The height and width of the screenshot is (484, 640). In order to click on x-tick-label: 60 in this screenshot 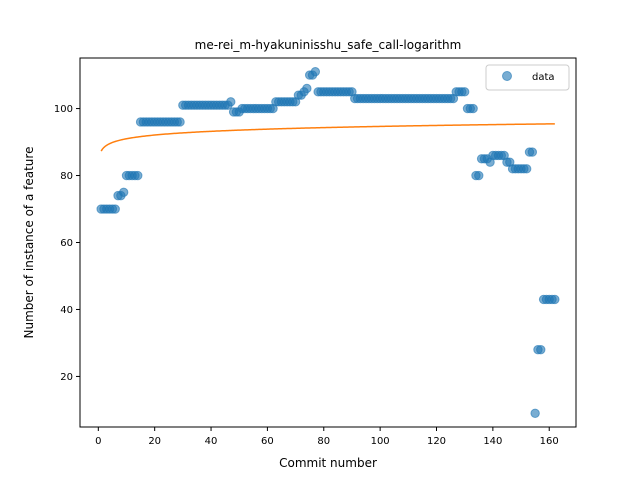, I will do `click(267, 441)`.